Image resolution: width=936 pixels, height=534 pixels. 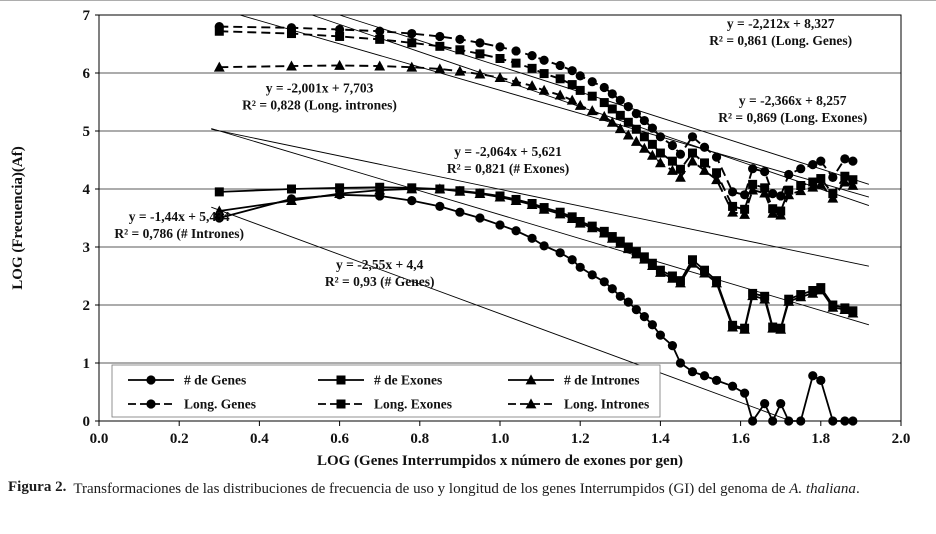 I want to click on caption-period: ., so click(x=857, y=489).